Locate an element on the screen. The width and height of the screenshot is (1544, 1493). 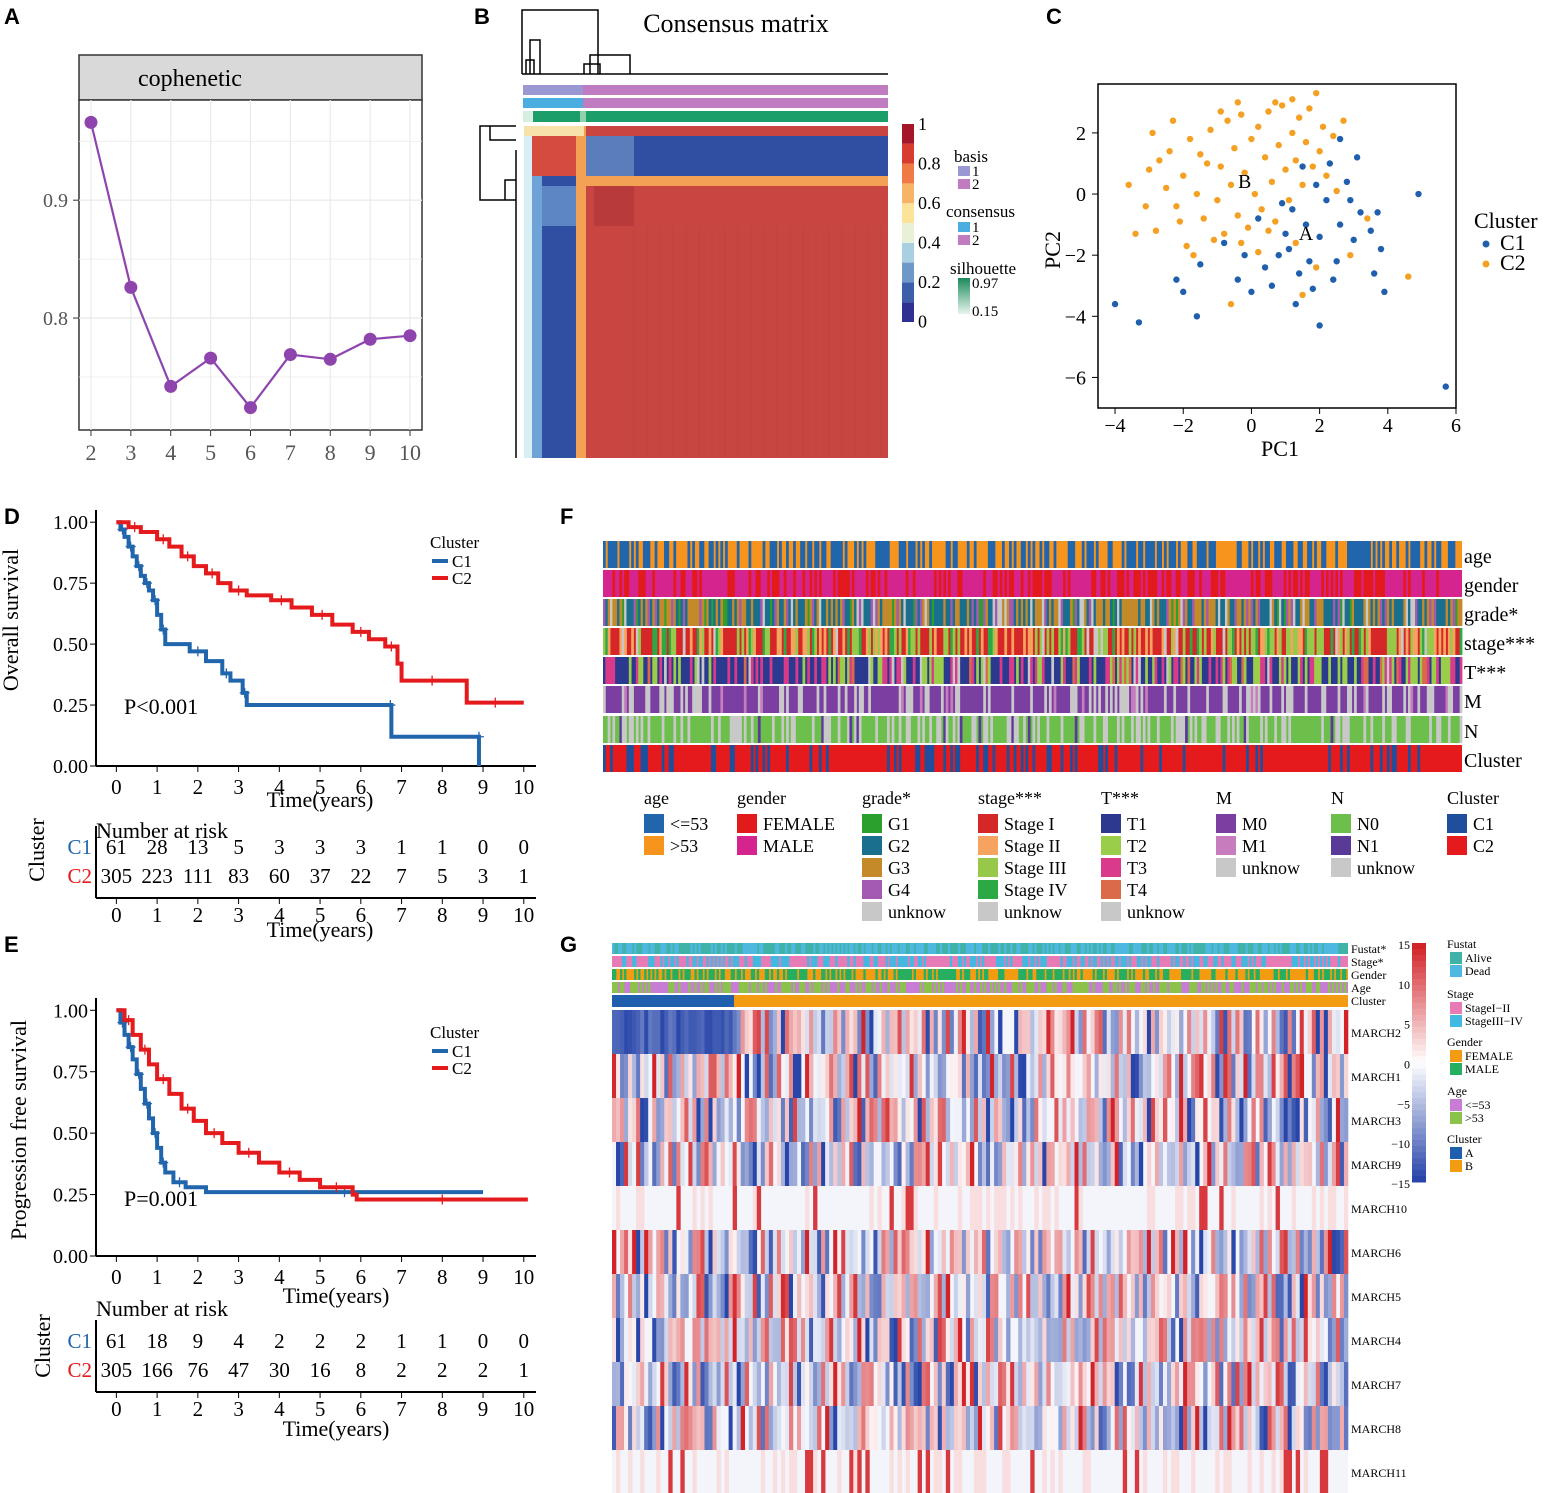
scale-tick: −5 is located at coordinates (1403, 1104).